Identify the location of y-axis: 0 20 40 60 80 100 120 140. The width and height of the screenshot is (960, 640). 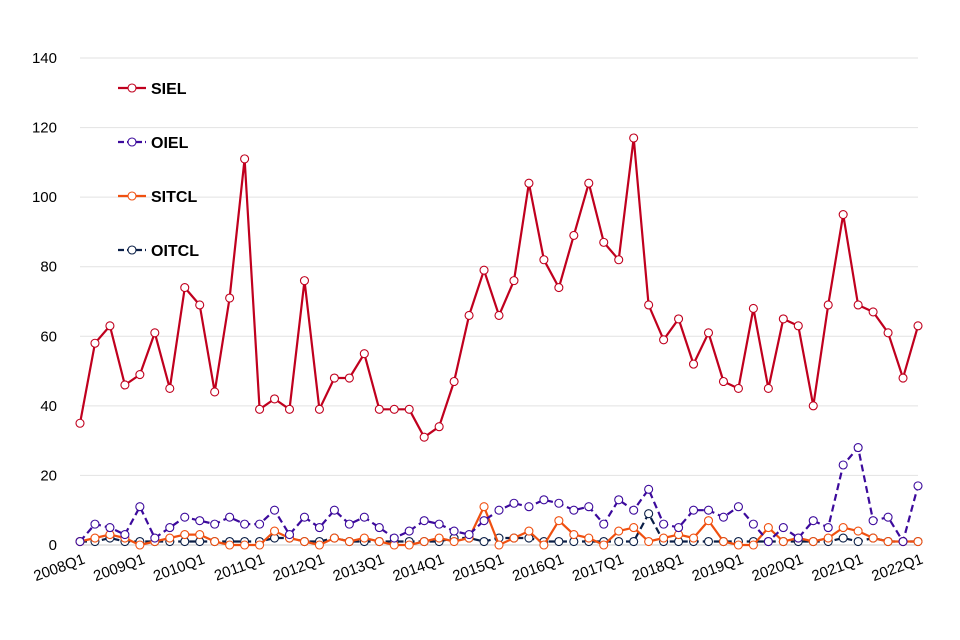
(44, 302).